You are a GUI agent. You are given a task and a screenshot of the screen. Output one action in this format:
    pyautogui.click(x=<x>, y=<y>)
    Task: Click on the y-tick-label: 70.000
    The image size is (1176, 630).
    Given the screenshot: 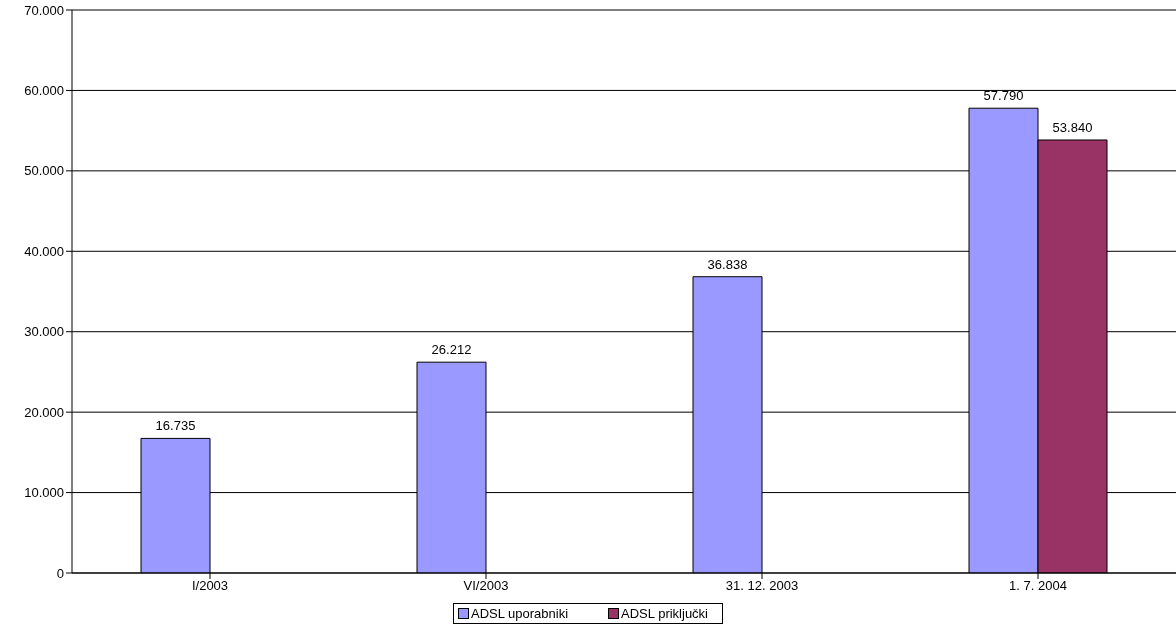 What is the action you would take?
    pyautogui.click(x=44, y=10)
    